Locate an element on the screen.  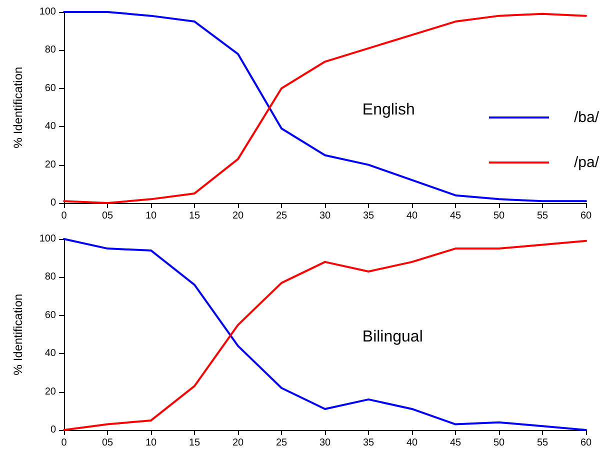
annotation: Bilingual is located at coordinates (392, 337).